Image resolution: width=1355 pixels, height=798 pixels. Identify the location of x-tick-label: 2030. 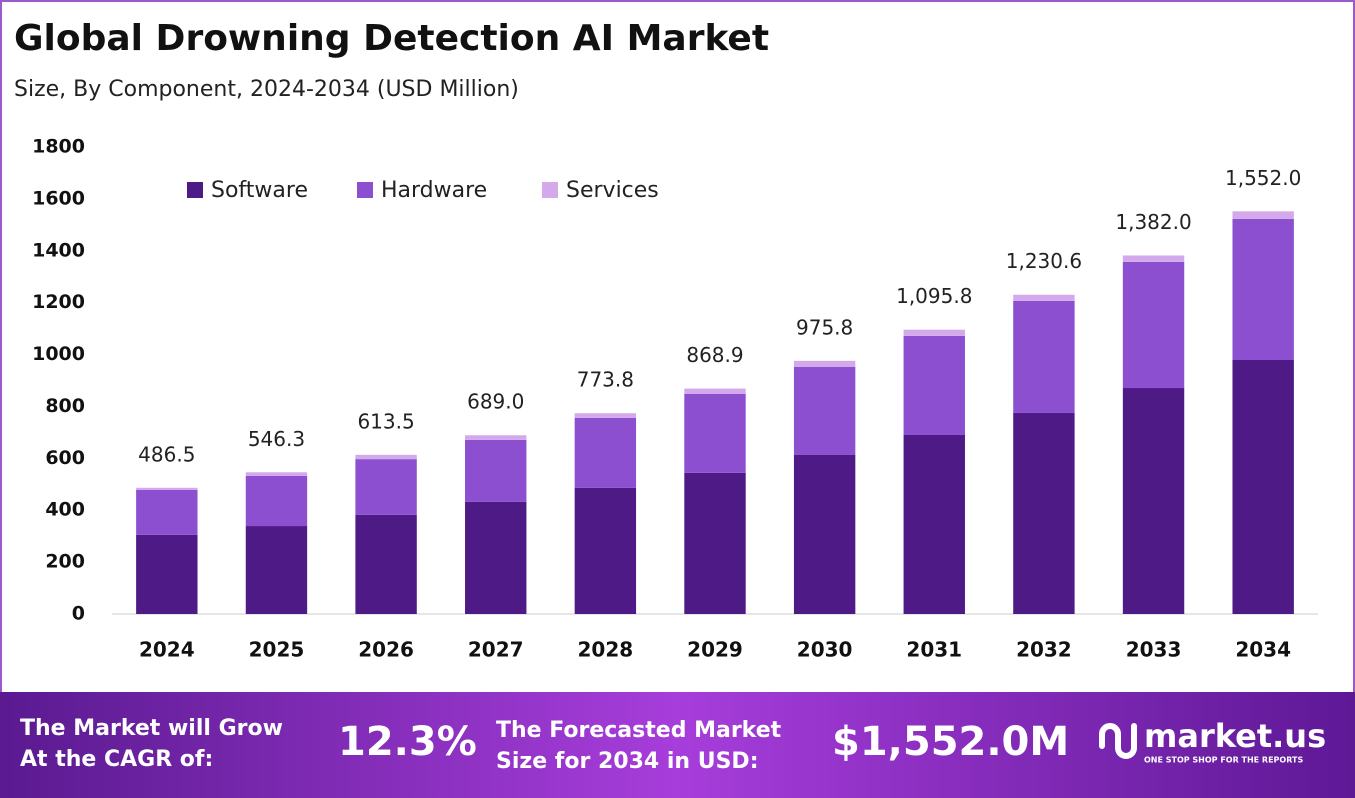
(825, 650).